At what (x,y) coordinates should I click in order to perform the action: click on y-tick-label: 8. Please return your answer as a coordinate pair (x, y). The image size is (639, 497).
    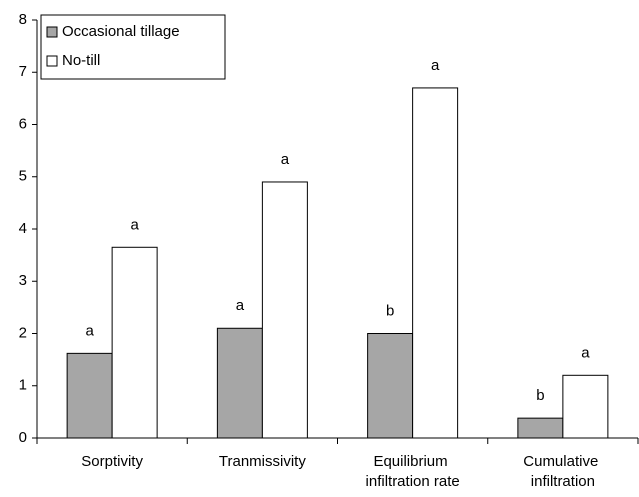
    Looking at the image, I should click on (23, 19).